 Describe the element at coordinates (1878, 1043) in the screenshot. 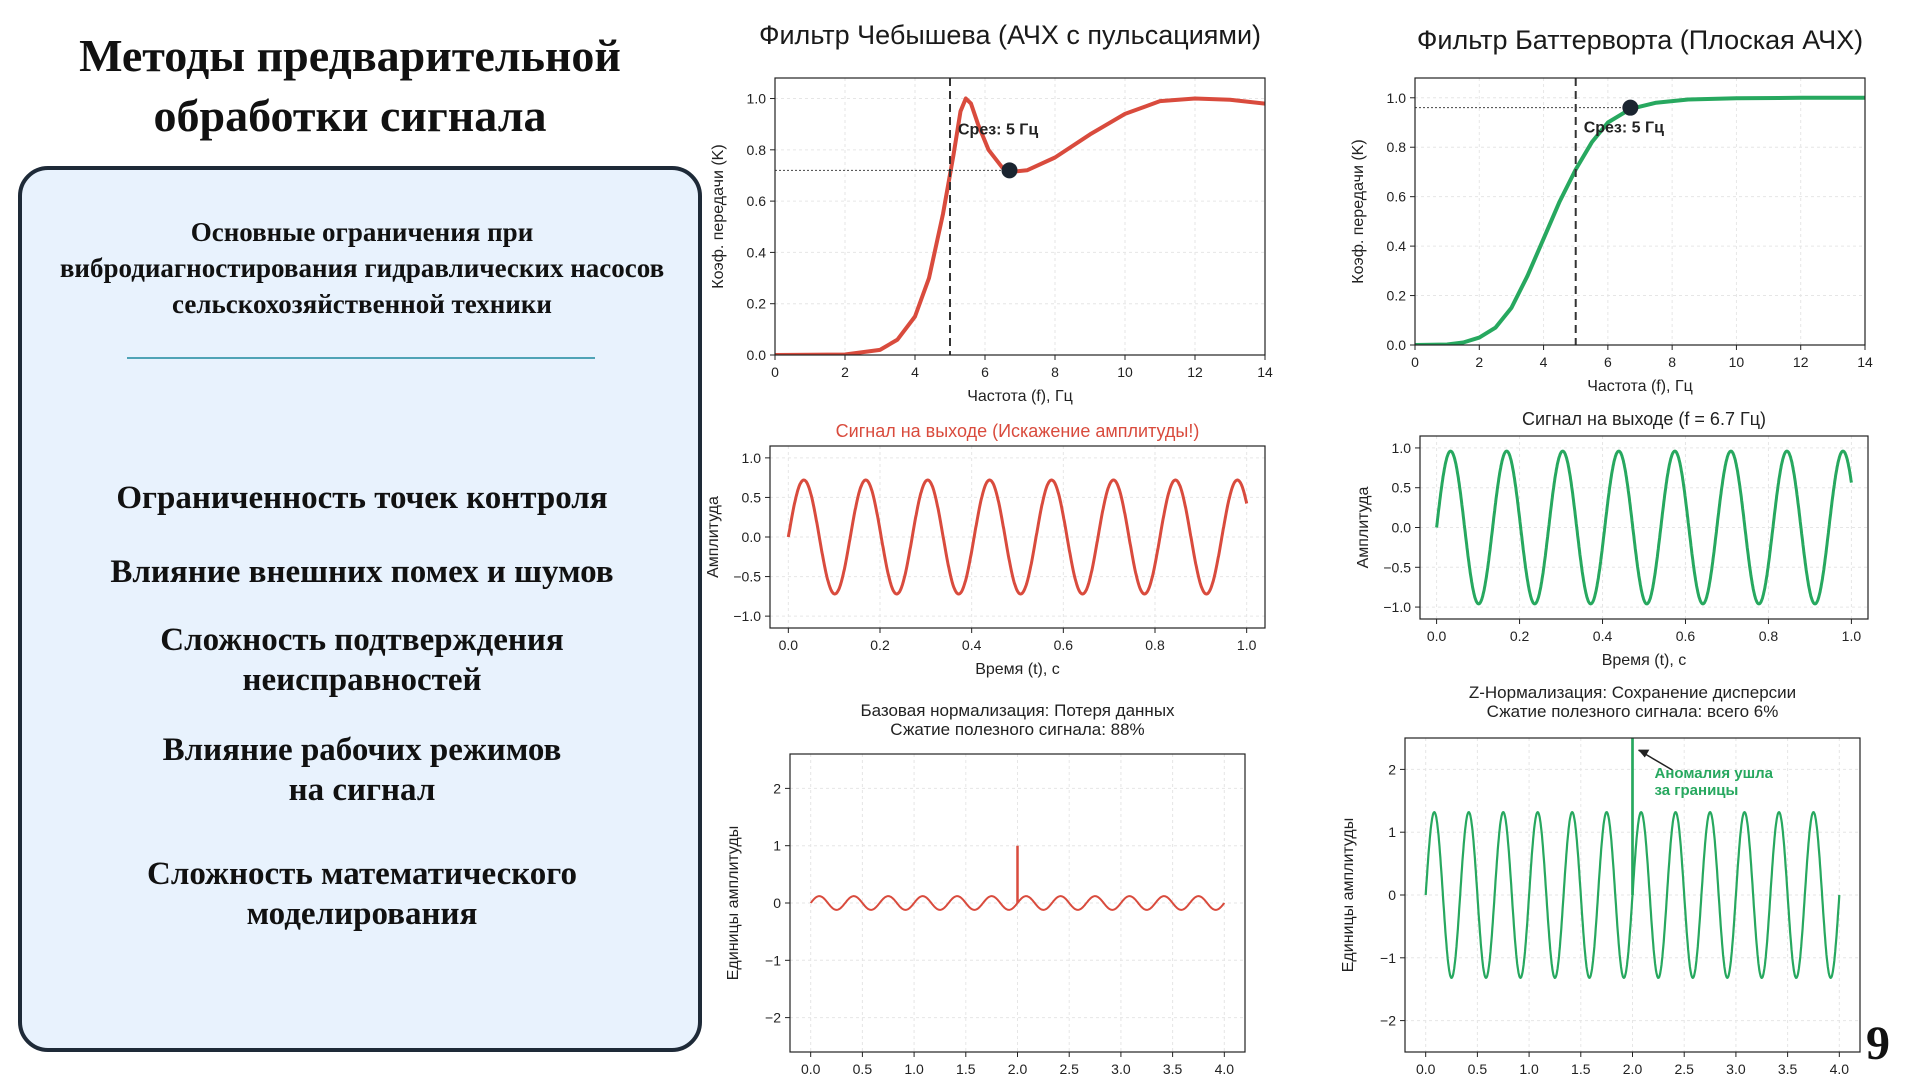

I see `page-number: 9` at that location.